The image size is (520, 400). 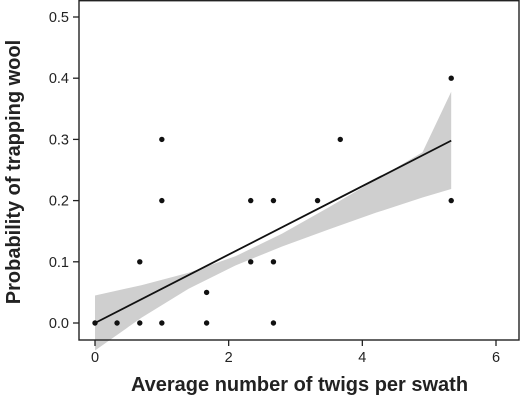 What do you see at coordinates (362, 358) in the screenshot?
I see `x-tick-label: 4` at bounding box center [362, 358].